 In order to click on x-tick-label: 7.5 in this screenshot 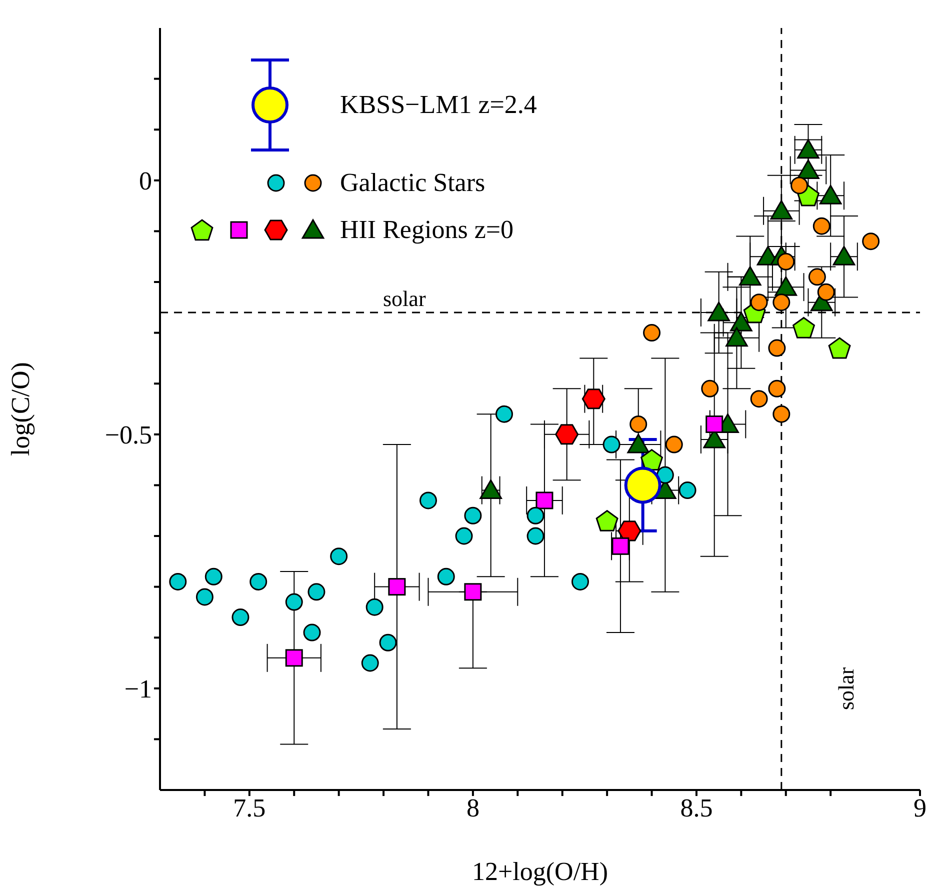, I will do `click(249, 807)`.